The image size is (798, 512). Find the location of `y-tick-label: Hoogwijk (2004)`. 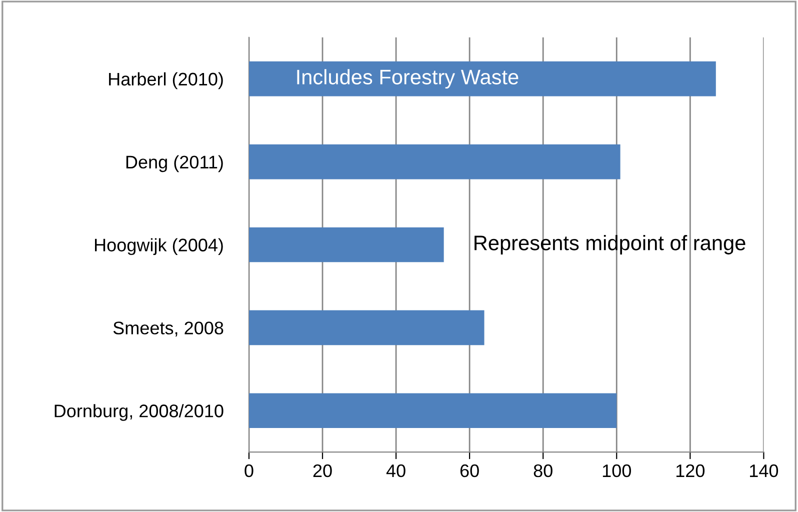

y-tick-label: Hoogwijk (2004) is located at coordinates (159, 247).